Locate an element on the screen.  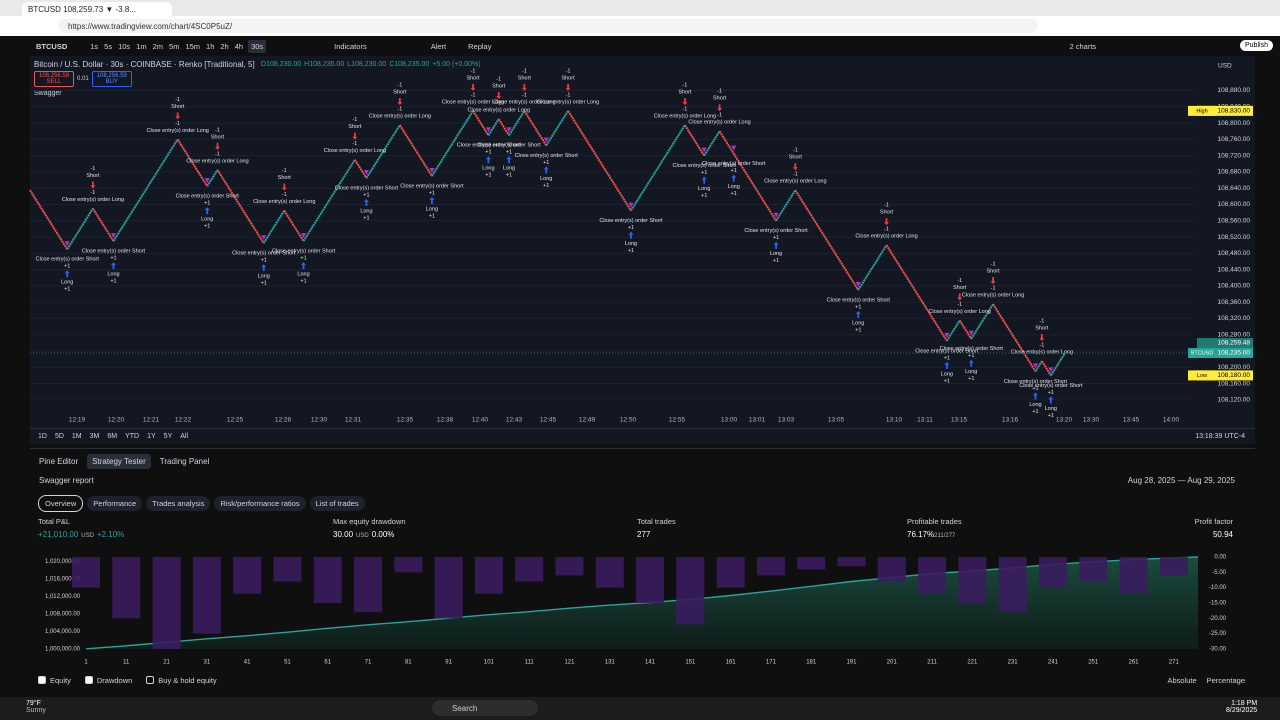
metric-extra: 0.00% is located at coordinates (383, 534).